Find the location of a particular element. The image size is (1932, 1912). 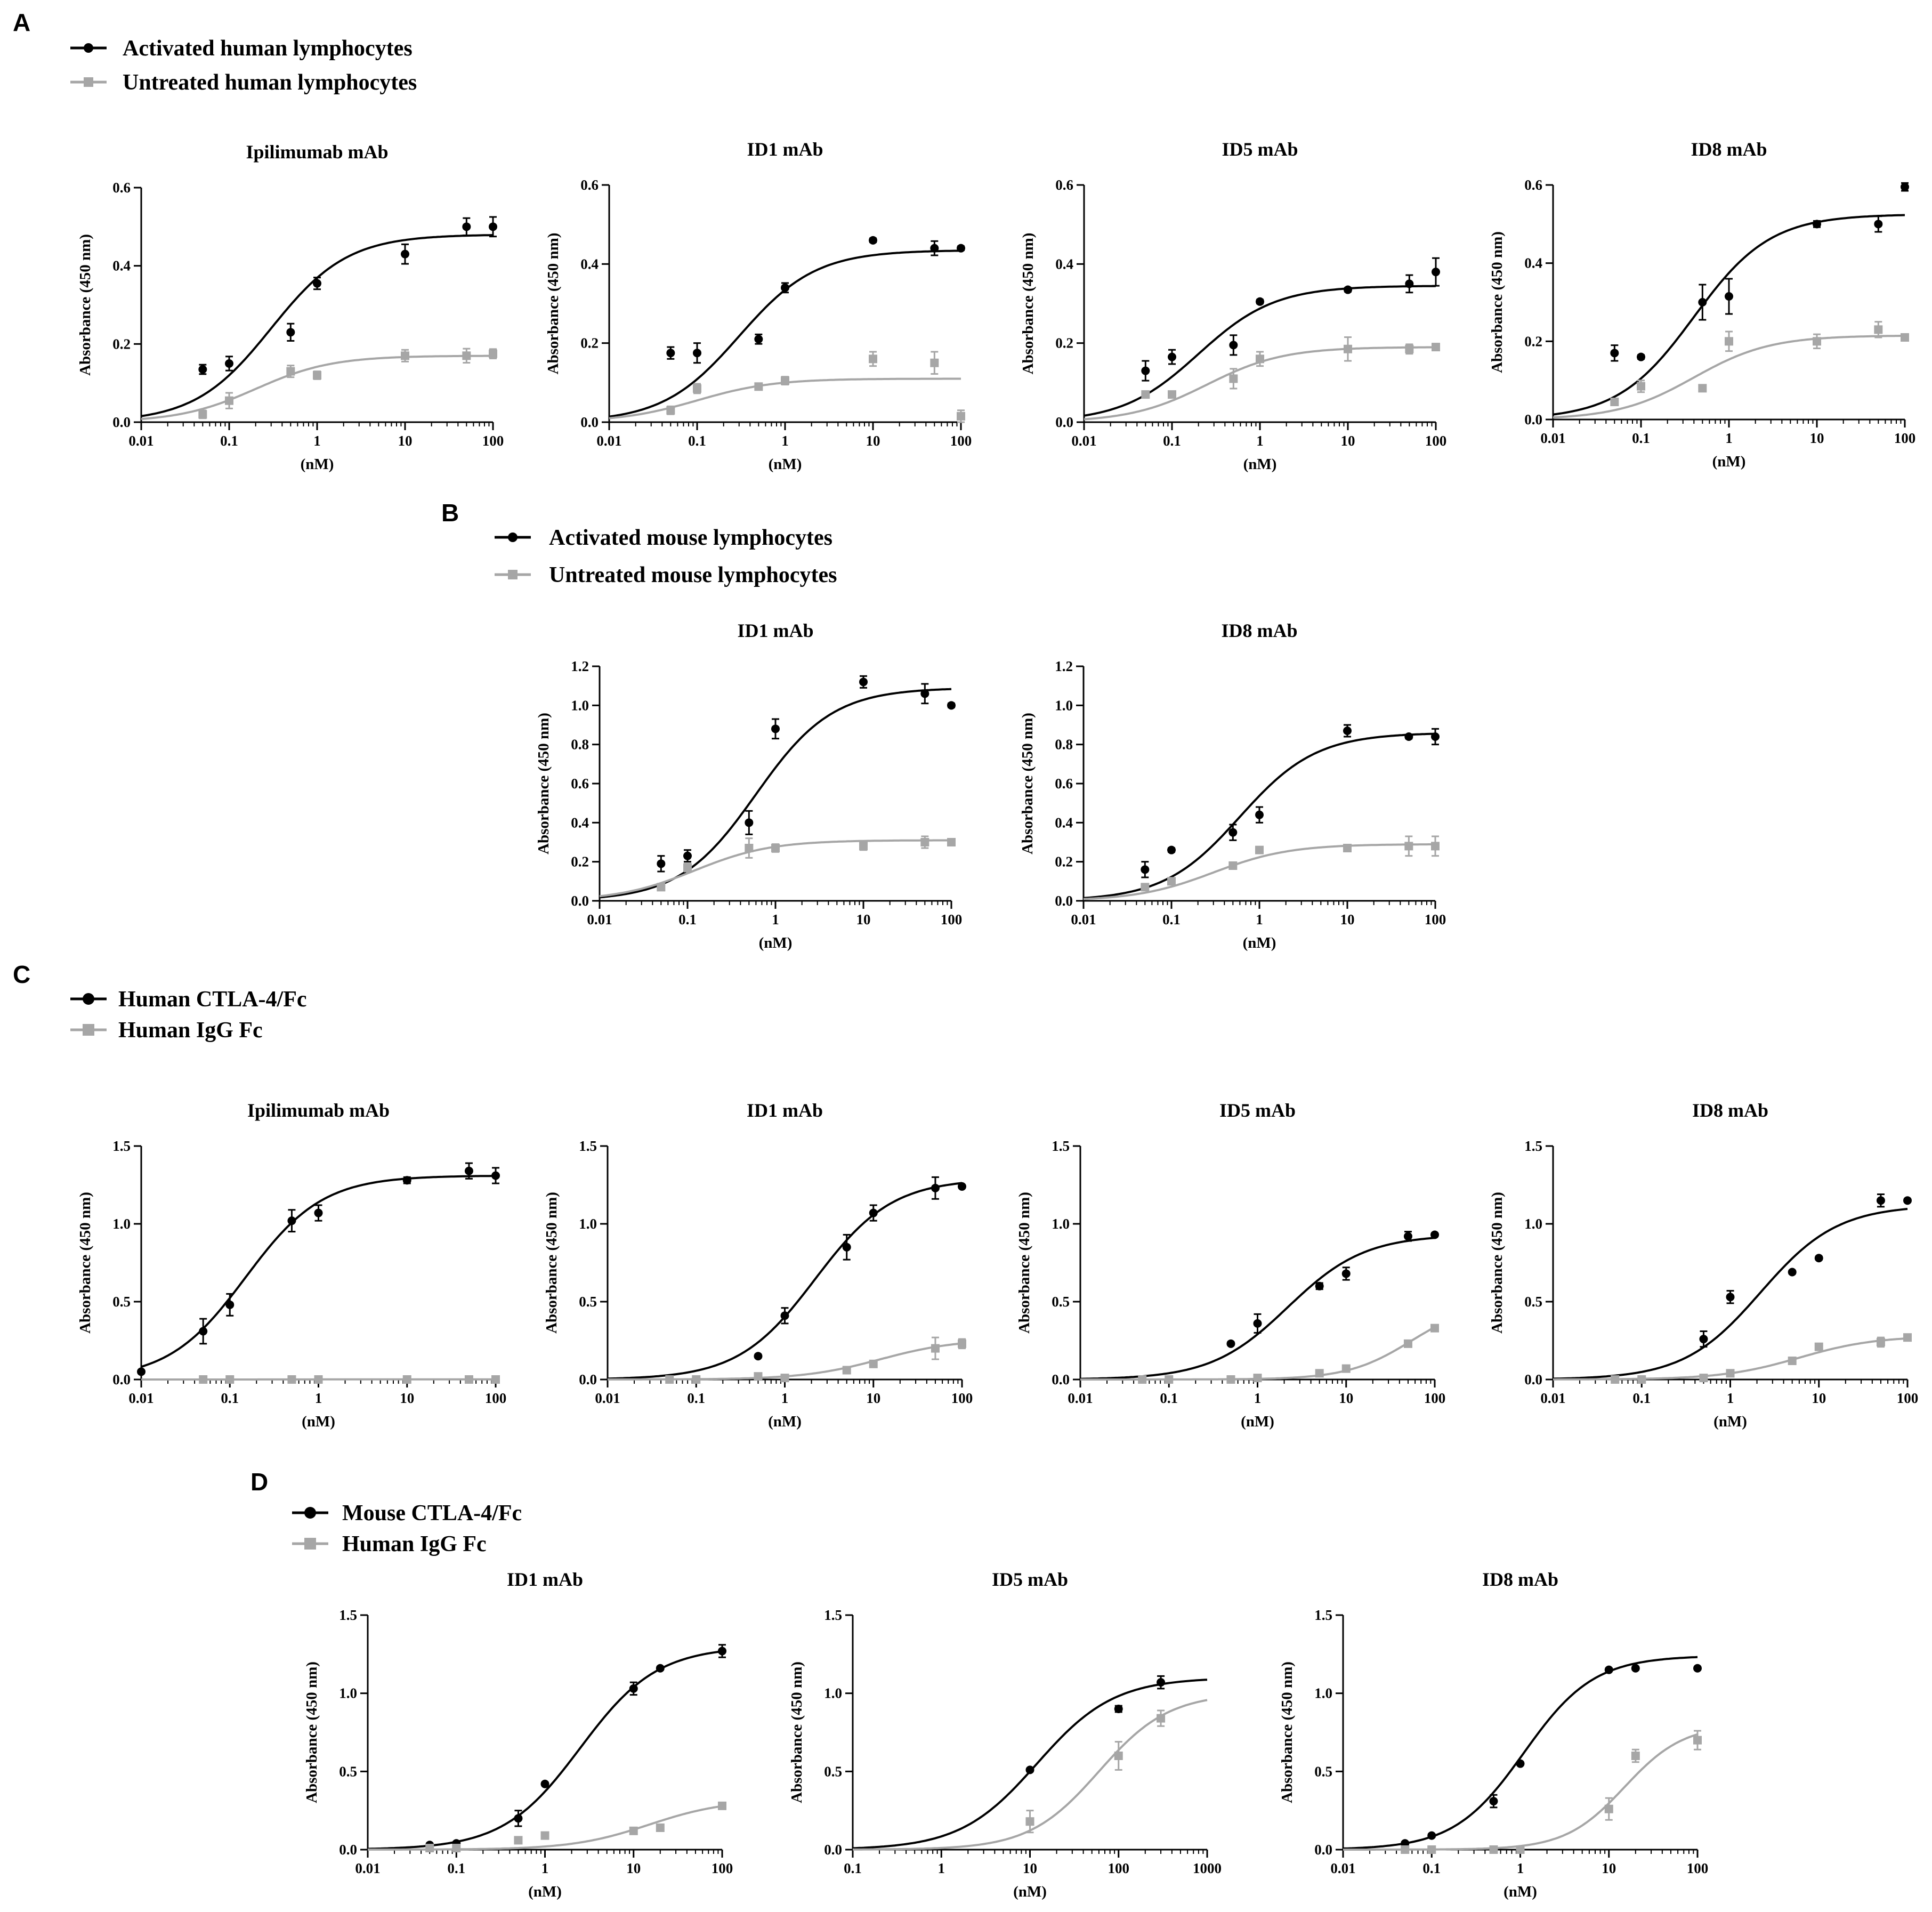

legend-b-item-2: Untreated mouse lymphocytes is located at coordinates (666, 575).